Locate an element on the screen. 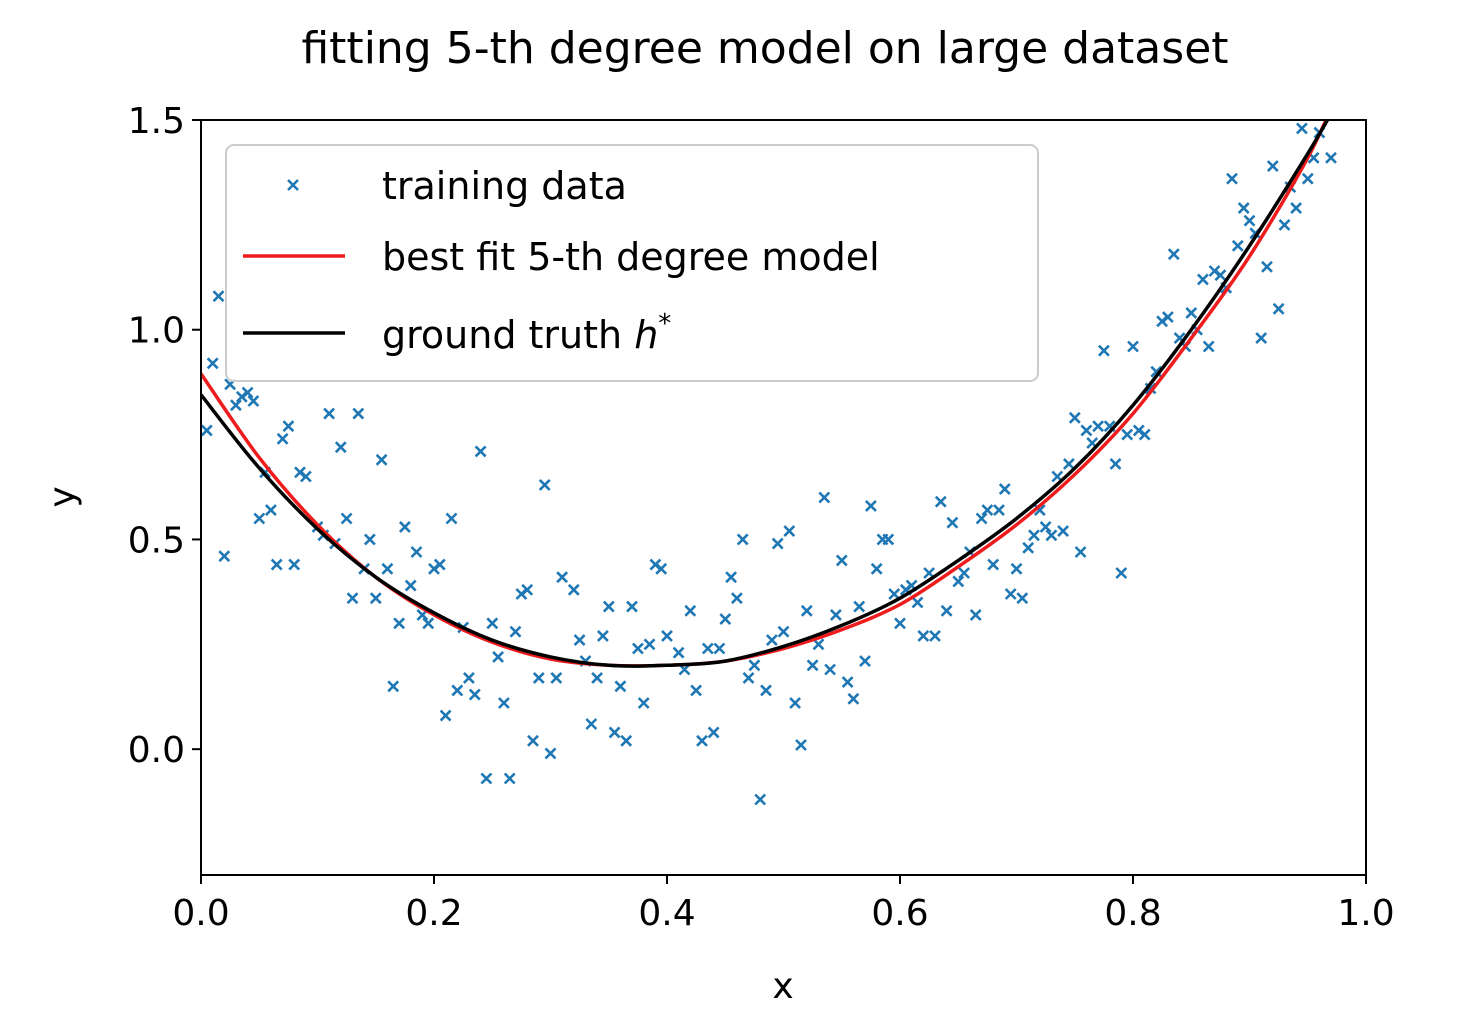 This screenshot has height=1011, width=1463. y-axis: 0.0 0.5 1.0 1.5 is located at coordinates (164, 436).